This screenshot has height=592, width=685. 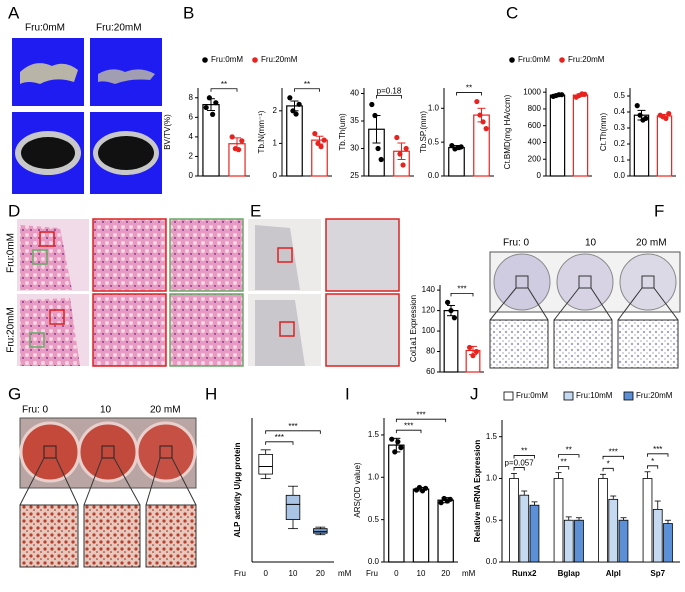 I want to click on significance-label: p=0.057, so click(x=520, y=463).